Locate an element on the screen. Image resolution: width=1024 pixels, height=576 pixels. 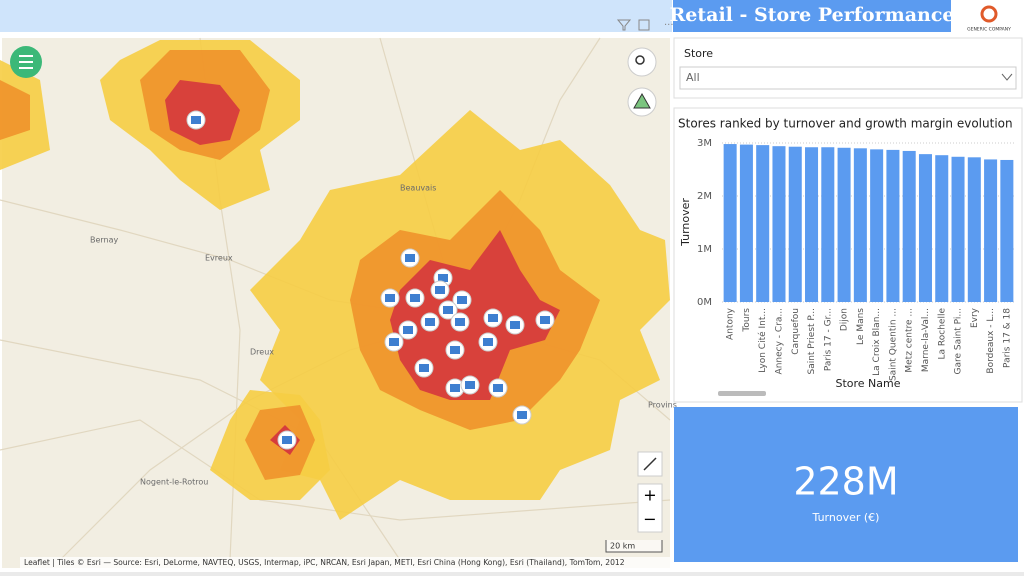
zoom-out: − is located at coordinates (649, 519).